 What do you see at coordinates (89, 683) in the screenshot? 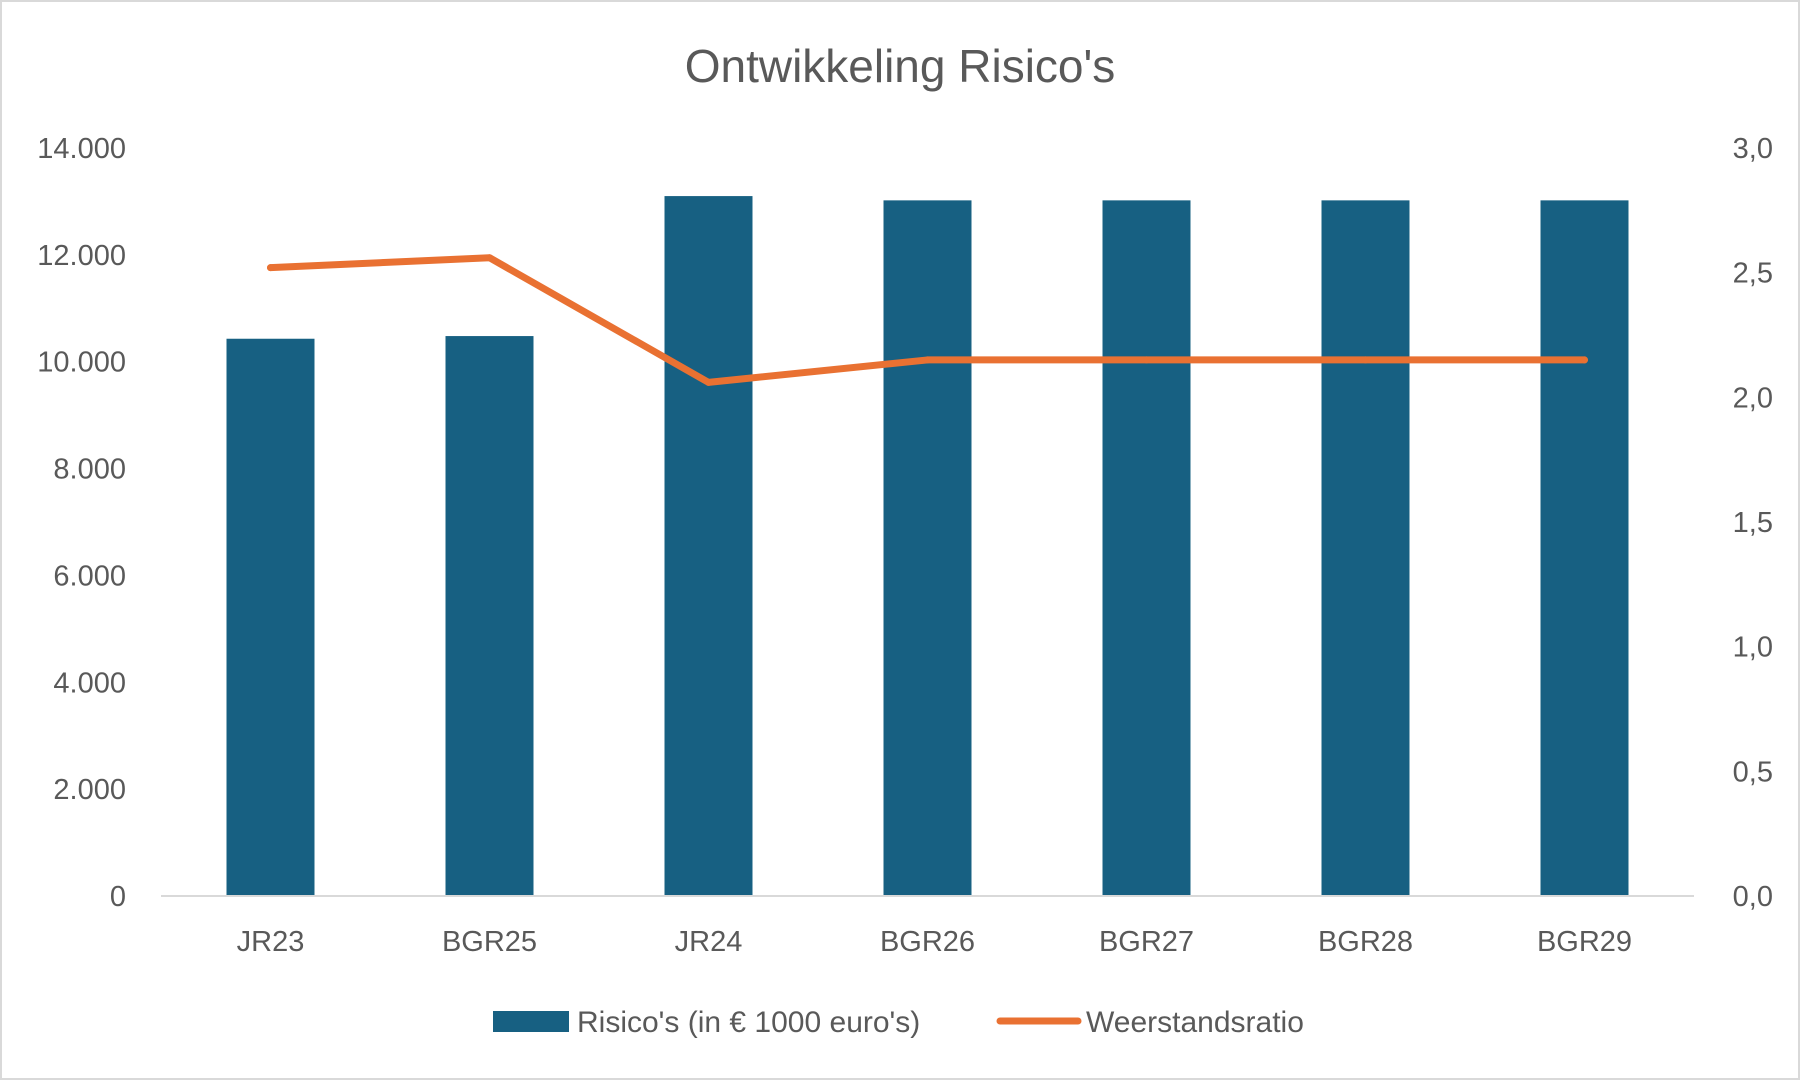
I see `left-axis-tick-label: 4.000` at bounding box center [89, 683].